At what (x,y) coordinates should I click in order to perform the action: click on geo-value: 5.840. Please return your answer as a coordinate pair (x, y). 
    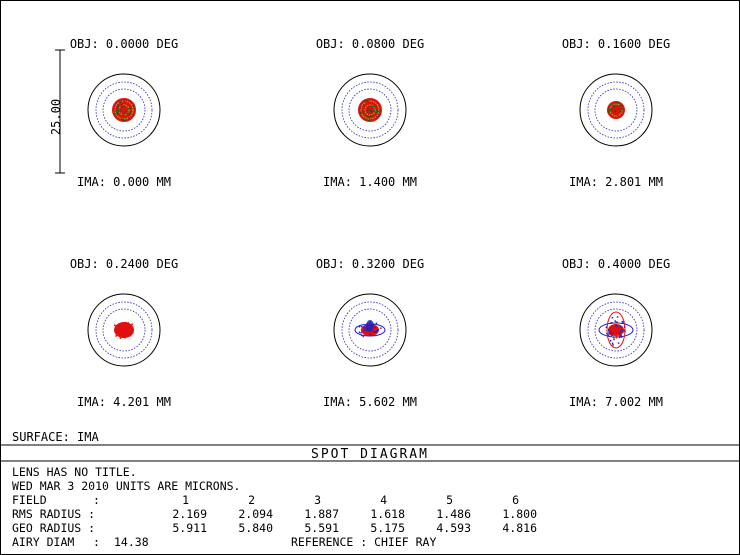
    Looking at the image, I should click on (255, 528).